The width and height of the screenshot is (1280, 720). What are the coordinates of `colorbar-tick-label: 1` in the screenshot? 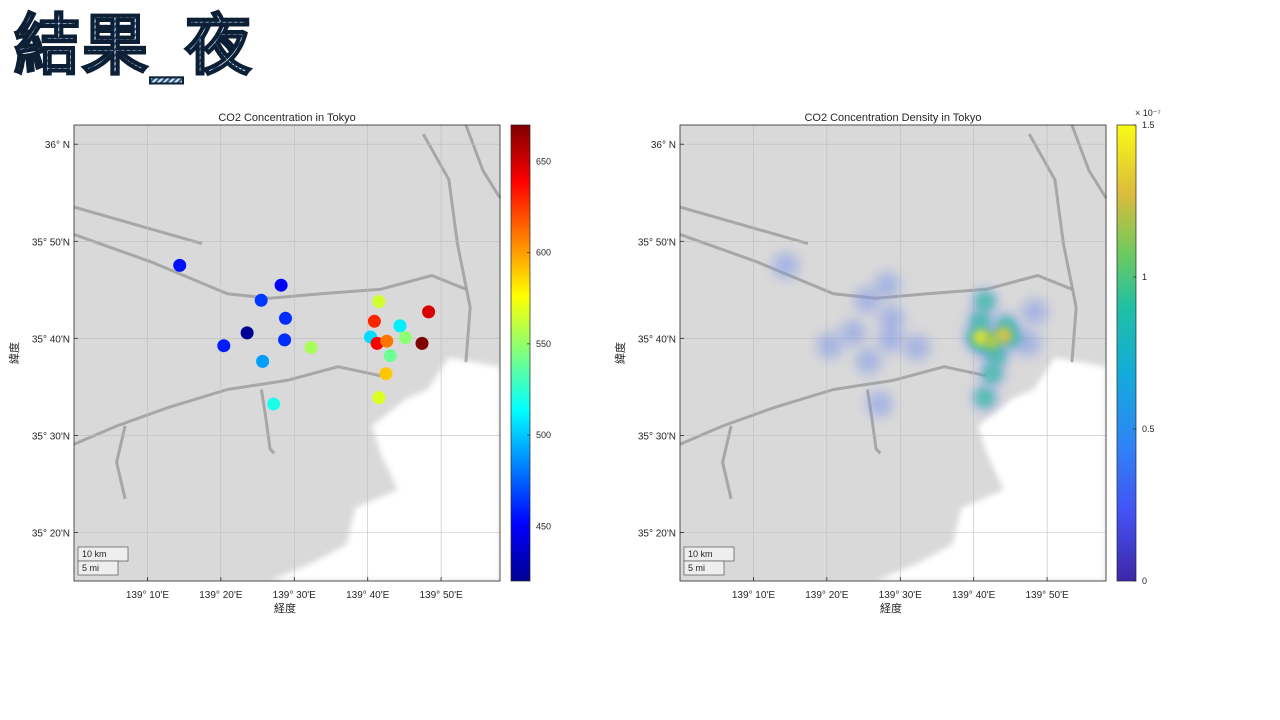 It's located at (1144, 277).